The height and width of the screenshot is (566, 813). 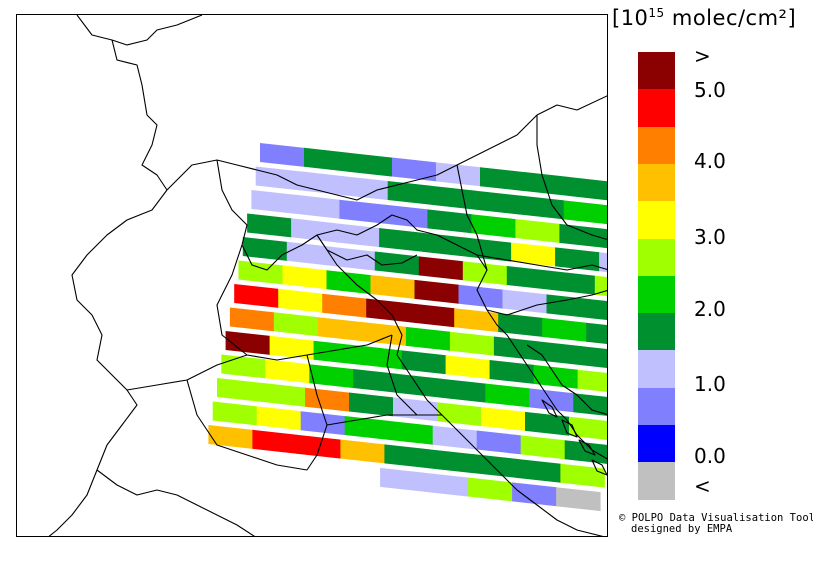 I want to click on legend-label-3: 3.0, so click(x=710, y=237).